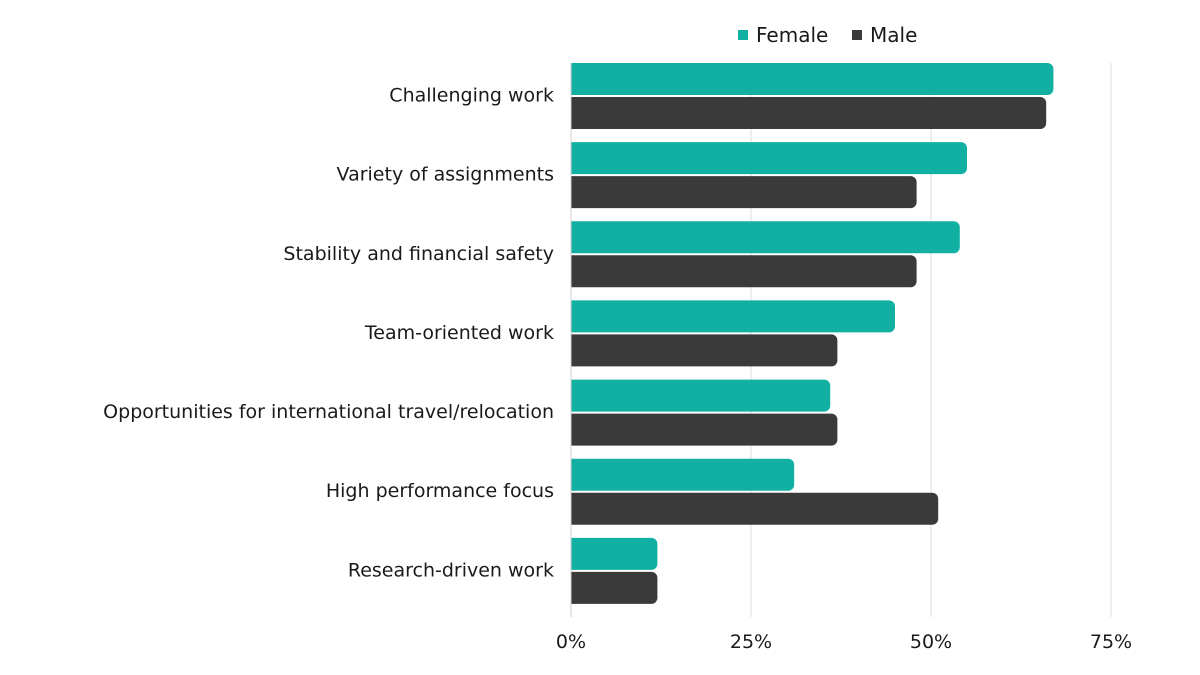 The image size is (1200, 675). What do you see at coordinates (471, 96) in the screenshot?
I see `category-label: Challenging work` at bounding box center [471, 96].